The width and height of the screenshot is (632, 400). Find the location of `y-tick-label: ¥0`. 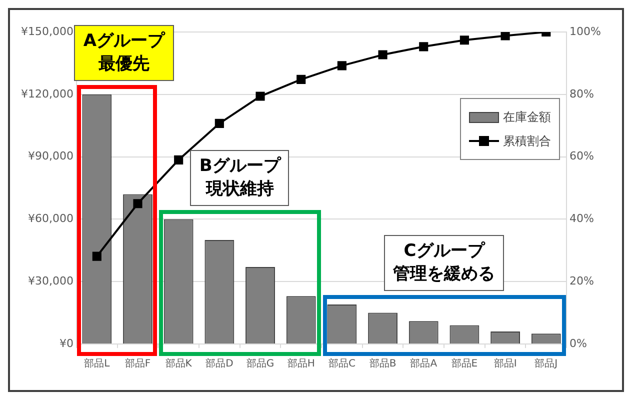

y-tick-label: ¥0 is located at coordinates (66, 343).